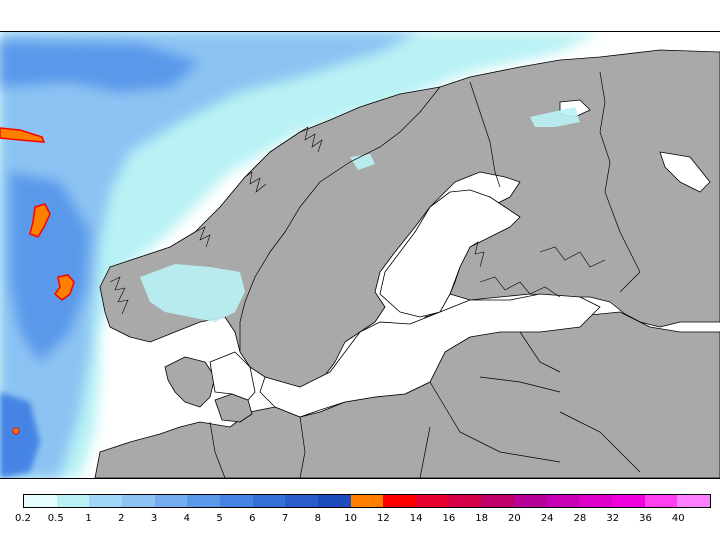  I want to click on legend-color-bar, so click(367, 501).